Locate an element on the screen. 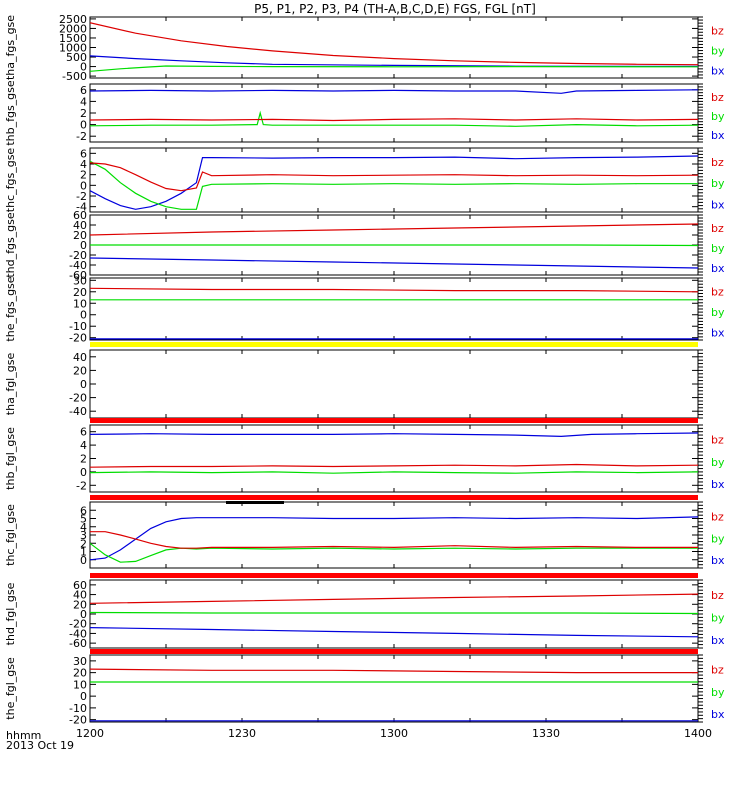  y-tick-label: 2000 is located at coordinates (73, 28).